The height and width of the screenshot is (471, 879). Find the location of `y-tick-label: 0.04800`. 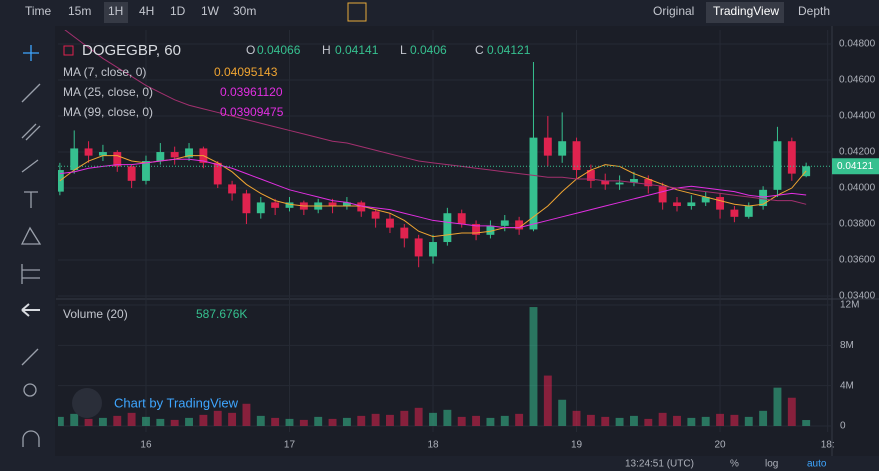

y-tick-label: 0.04800 is located at coordinates (857, 44).